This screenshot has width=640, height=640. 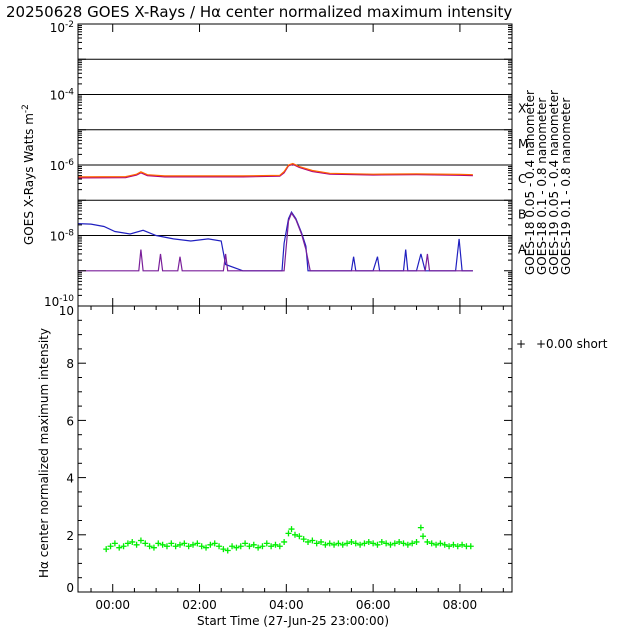 I want to click on y-tick-label: 6, so click(x=70, y=421).